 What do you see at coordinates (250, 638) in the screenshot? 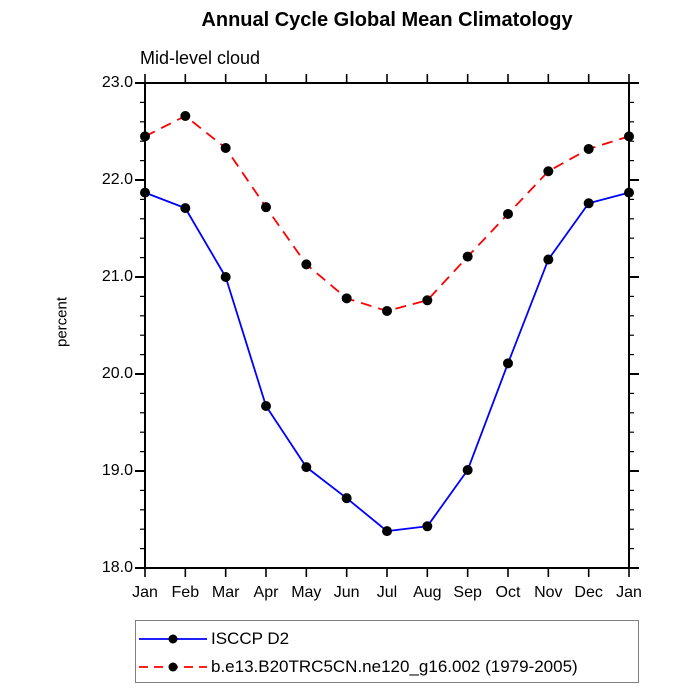
I see `legend-label-isccp-d2: ISCCP D2` at bounding box center [250, 638].